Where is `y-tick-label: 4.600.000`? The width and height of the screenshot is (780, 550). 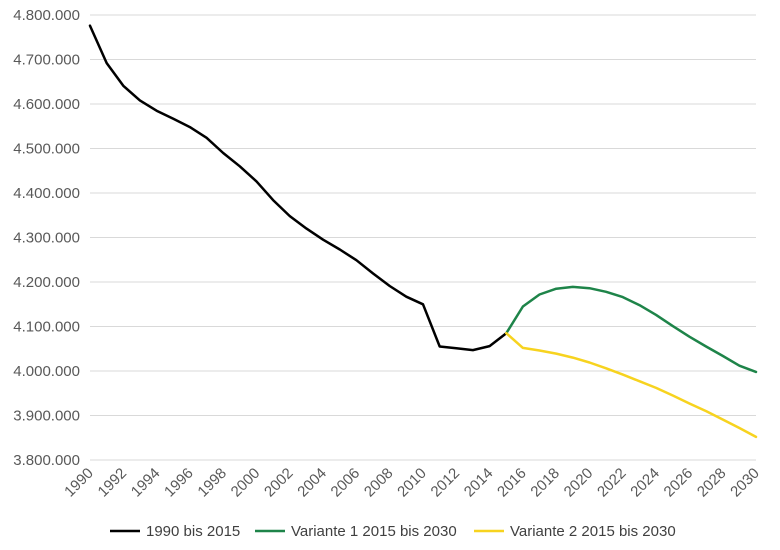 y-tick-label: 4.600.000 is located at coordinates (46, 104).